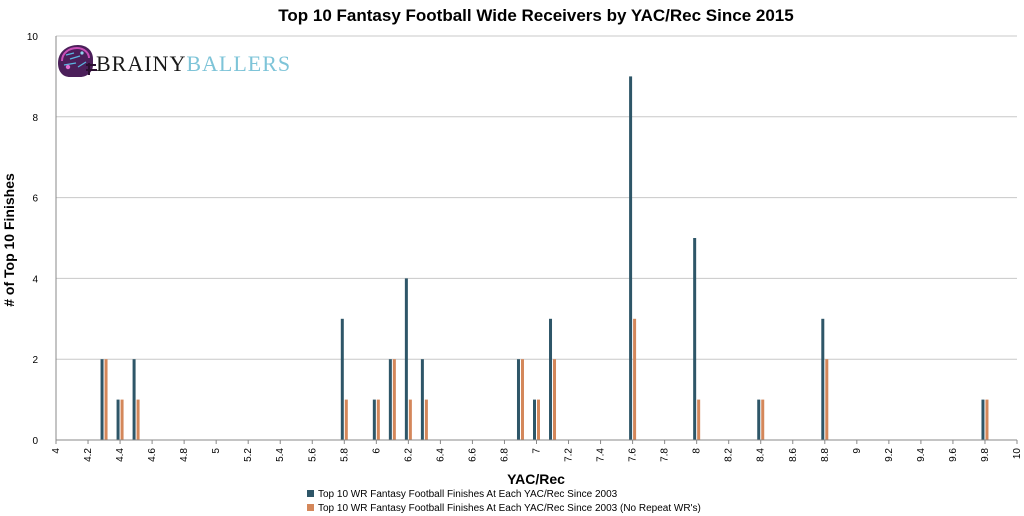 The image size is (1024, 516). What do you see at coordinates (248, 455) in the screenshot?
I see `x-tick-label: 5.2` at bounding box center [248, 455].